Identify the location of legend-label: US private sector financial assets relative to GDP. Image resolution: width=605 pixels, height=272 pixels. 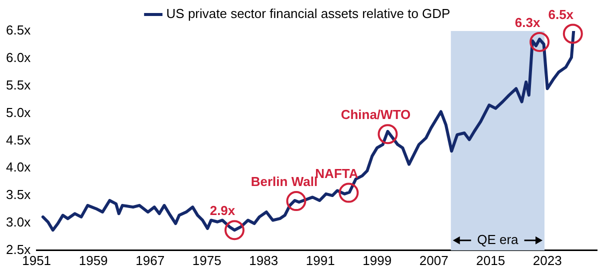
(308, 14).